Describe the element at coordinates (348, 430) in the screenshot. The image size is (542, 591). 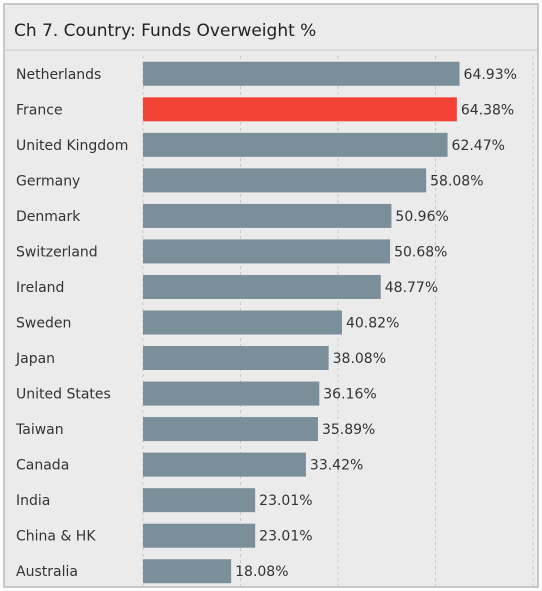
I see `value-label: 35.89%` at that location.